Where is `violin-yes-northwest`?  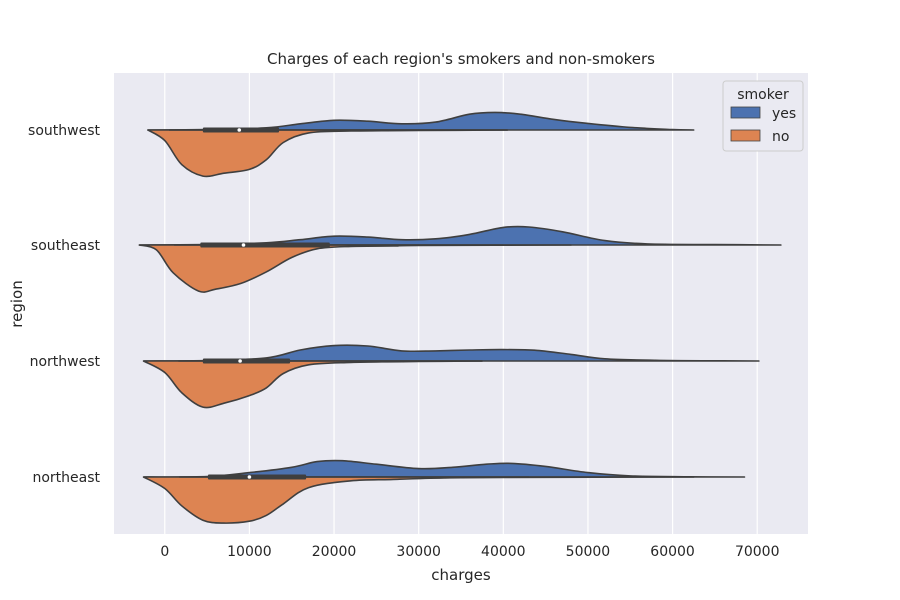 violin-yes-northwest is located at coordinates (451, 353).